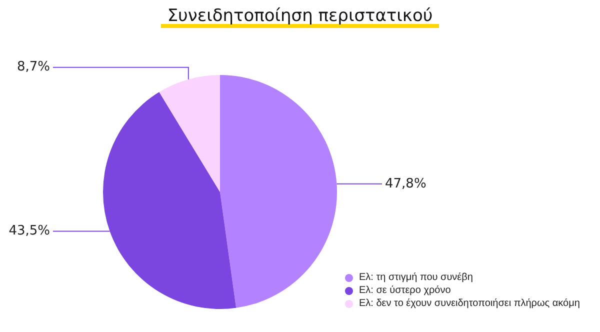 The width and height of the screenshot is (600, 332). What do you see at coordinates (300, 17) in the screenshot?
I see `chart-title: Συνειδητοποίηση περιστατικού` at bounding box center [300, 17].